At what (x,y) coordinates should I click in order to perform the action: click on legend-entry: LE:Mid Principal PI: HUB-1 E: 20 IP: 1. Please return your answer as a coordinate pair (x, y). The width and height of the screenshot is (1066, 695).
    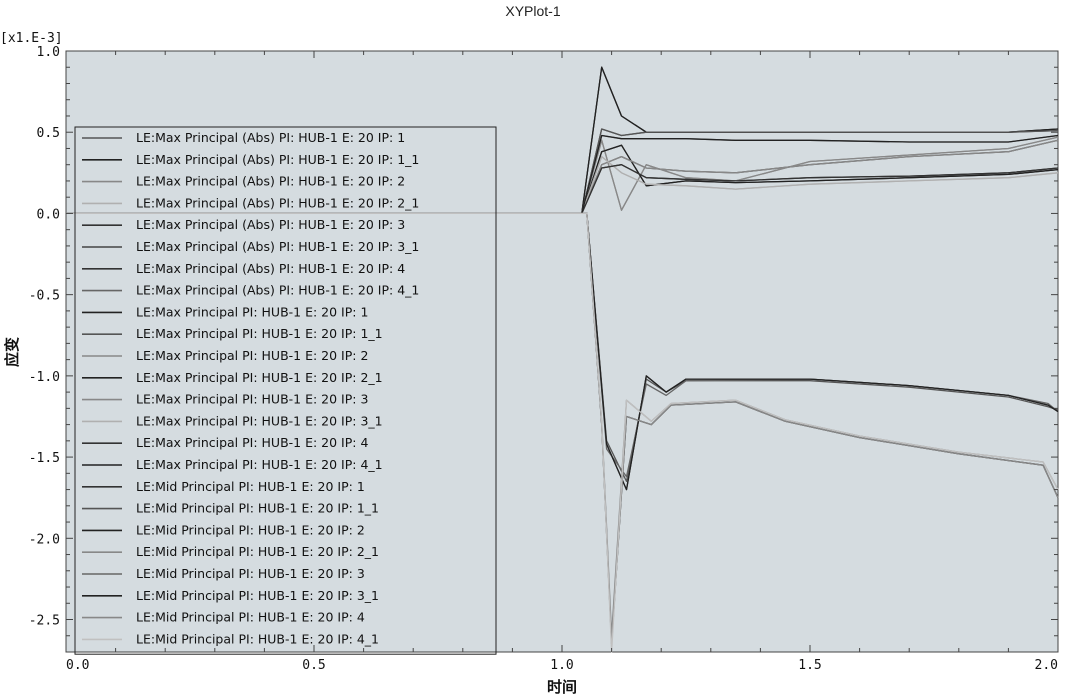
    Looking at the image, I should click on (250, 486).